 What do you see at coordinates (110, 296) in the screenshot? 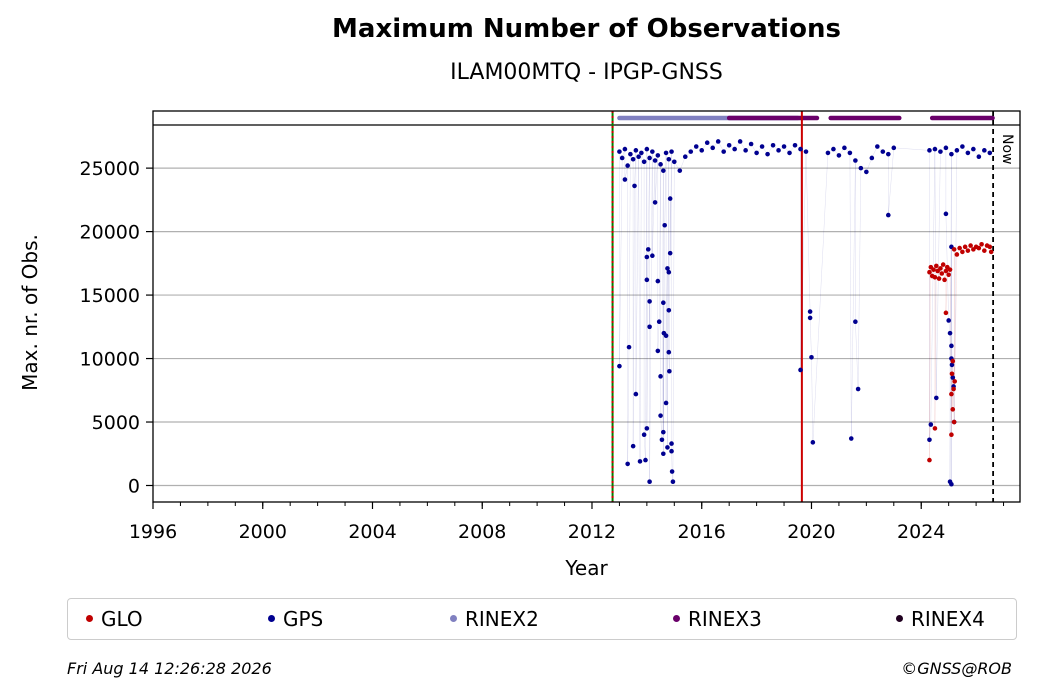
I see `y-tick-label-3: 15000` at bounding box center [110, 296].